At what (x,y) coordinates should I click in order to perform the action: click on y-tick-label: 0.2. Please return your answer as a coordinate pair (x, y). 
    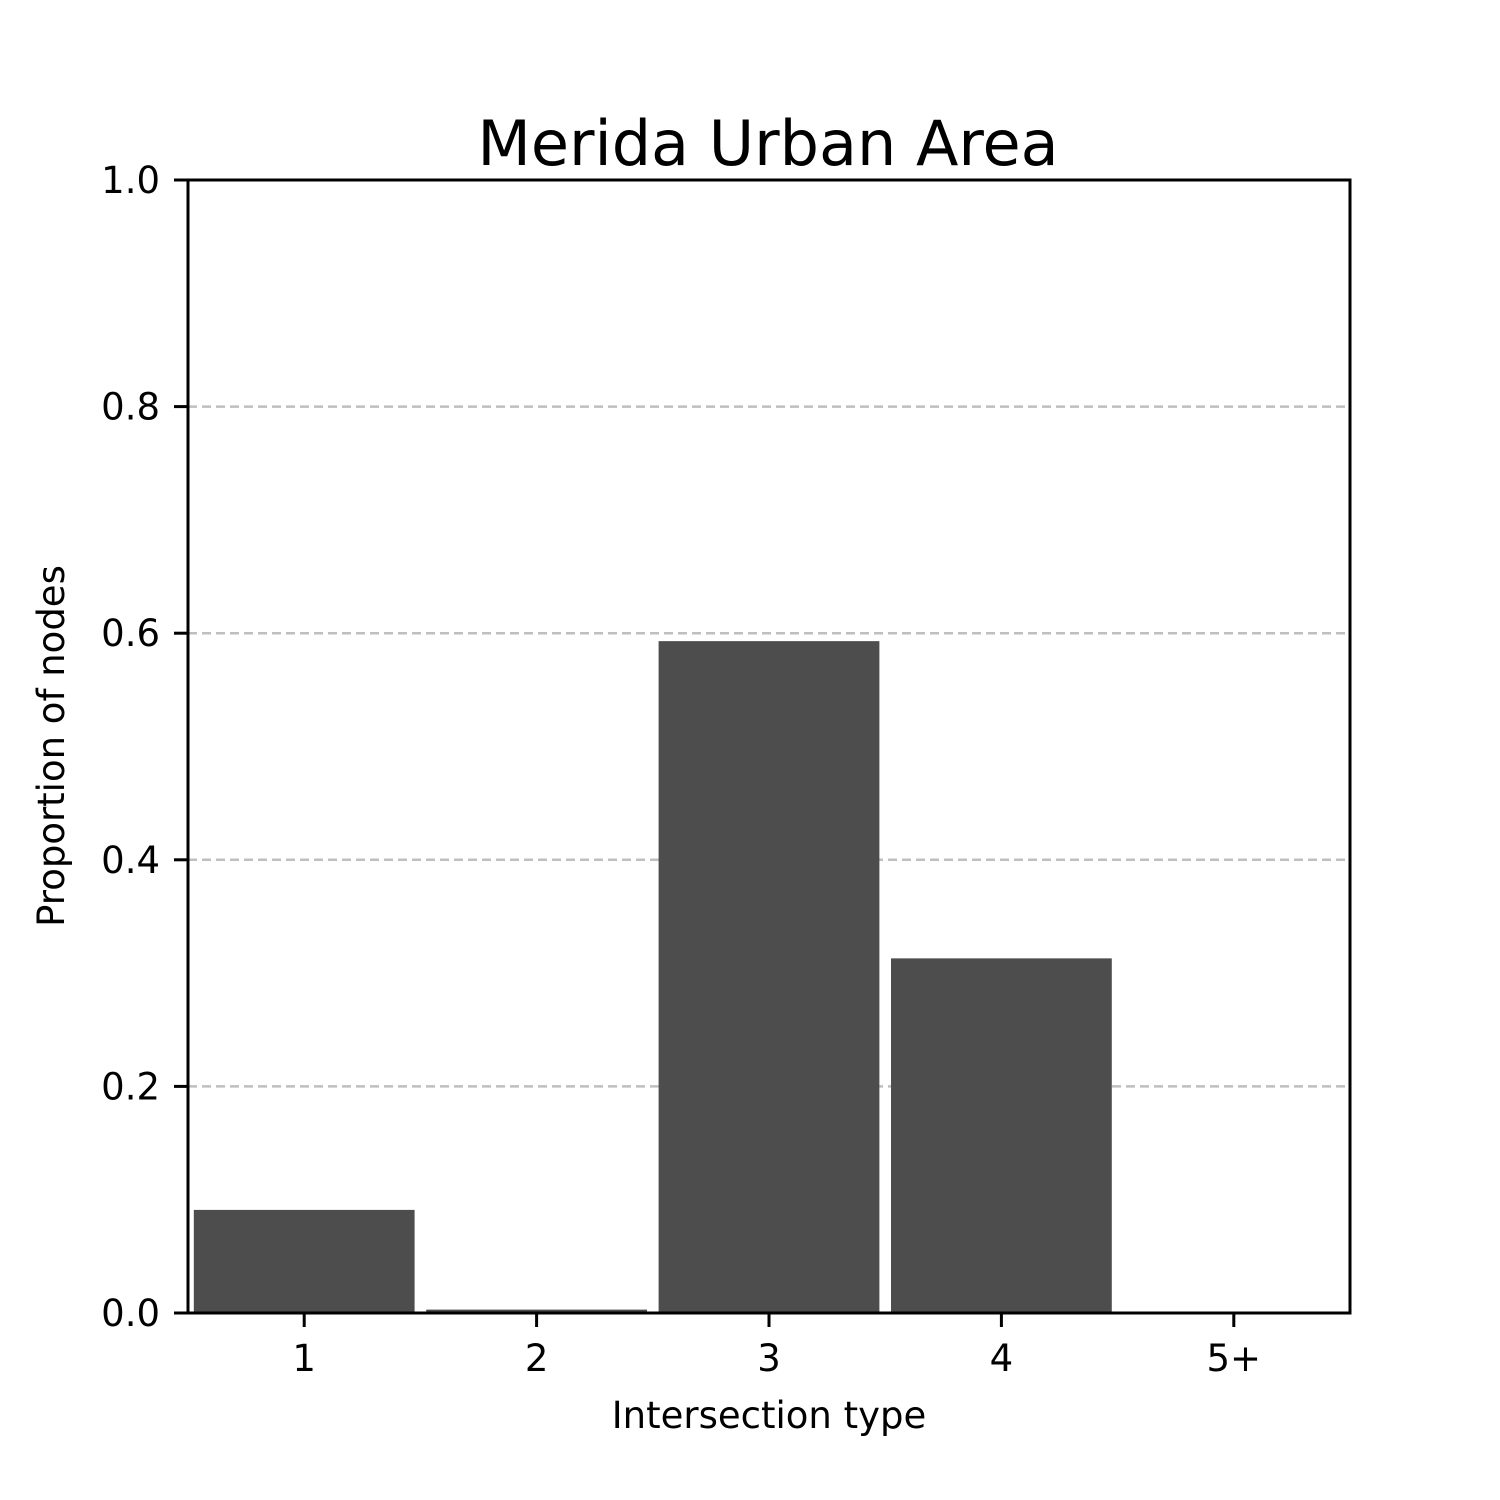
    Looking at the image, I should click on (130, 1086).